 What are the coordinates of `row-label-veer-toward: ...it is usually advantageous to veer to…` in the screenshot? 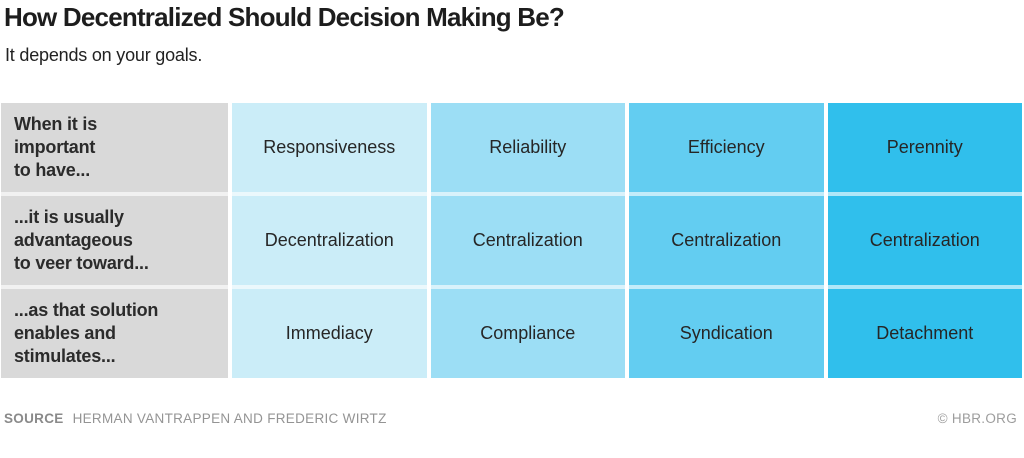 It's located at (81, 240).